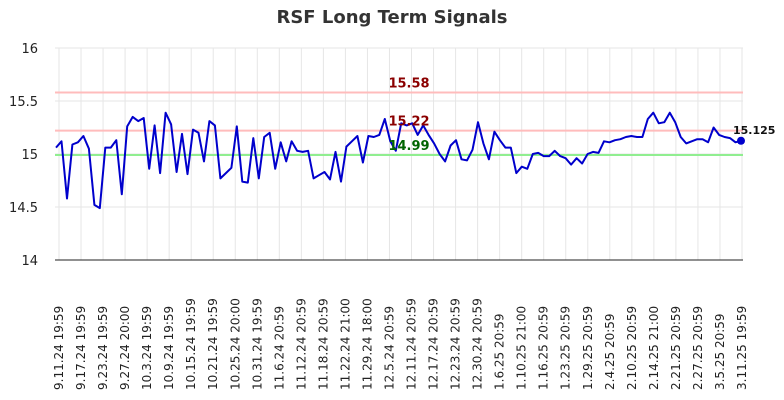  Describe the element at coordinates (59, 348) in the screenshot. I see `x-tick-label: 9.11.24 19:59` at that location.